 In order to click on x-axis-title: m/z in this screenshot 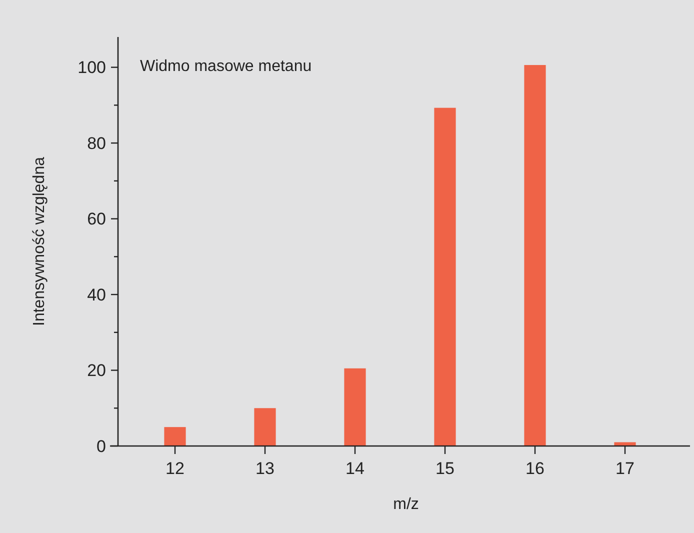, I will do `click(406, 504)`.